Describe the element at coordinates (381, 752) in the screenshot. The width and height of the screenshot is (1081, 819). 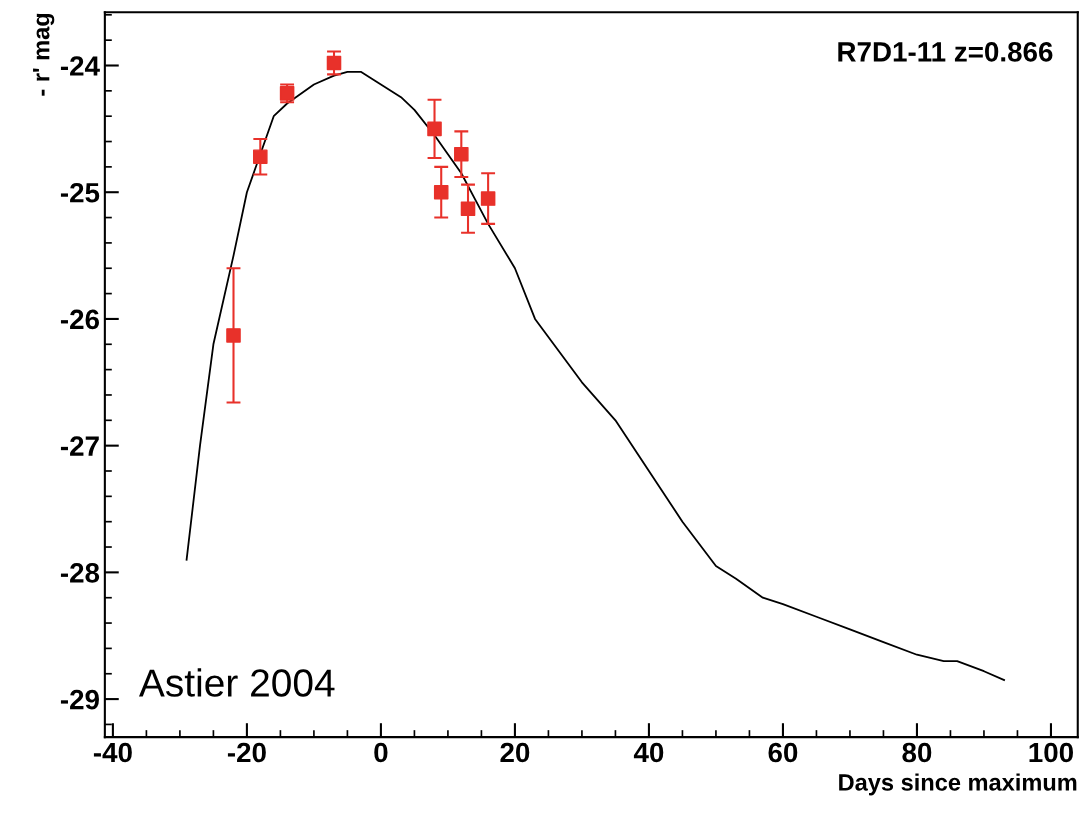
I see `x-tick-label: 0` at that location.